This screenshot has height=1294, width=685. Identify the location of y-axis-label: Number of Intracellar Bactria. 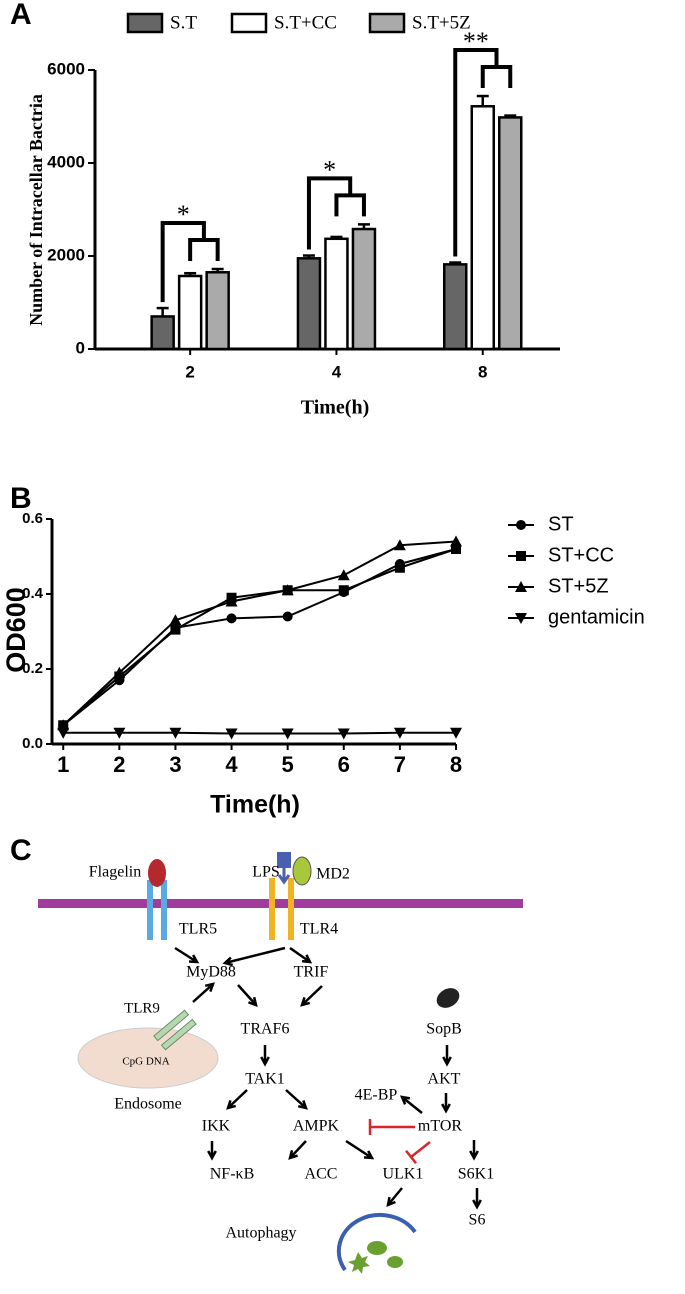
(36, 210).